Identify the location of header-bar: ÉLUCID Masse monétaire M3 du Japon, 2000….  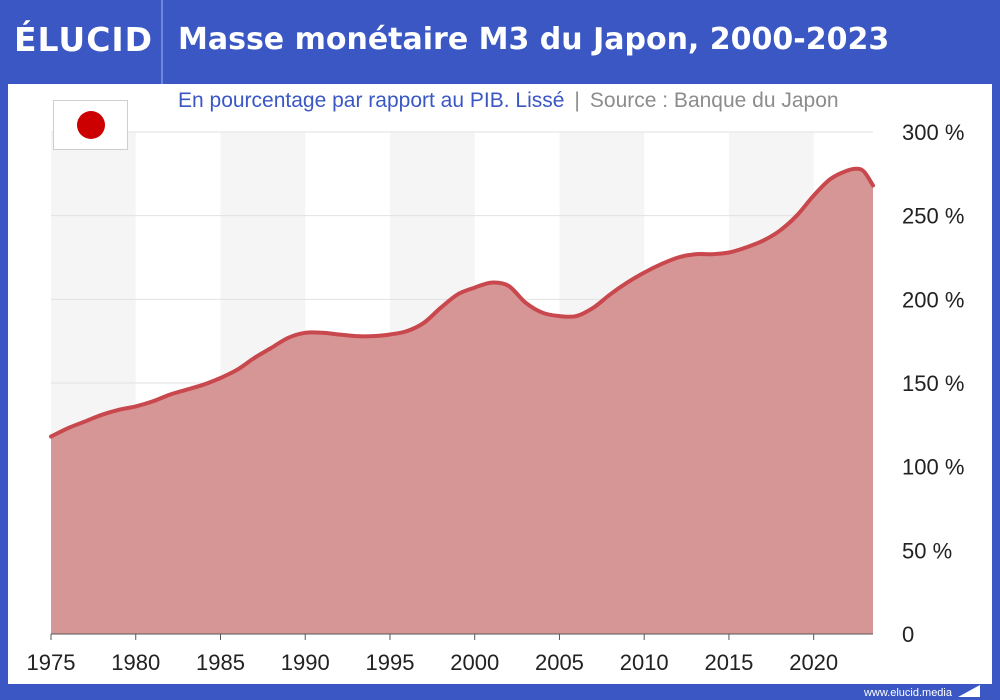
(500, 42).